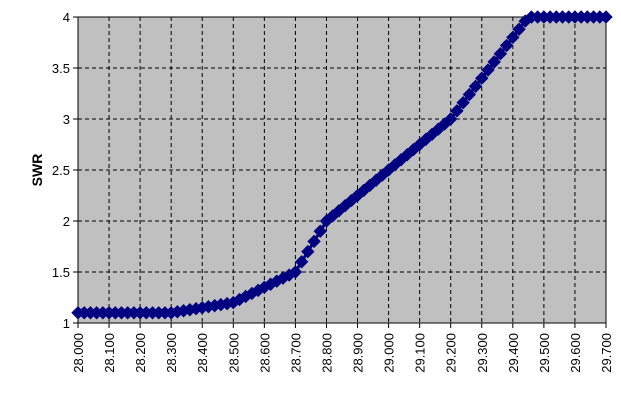 The width and height of the screenshot is (621, 402). I want to click on x-tick-label: 29.100, so click(420, 353).